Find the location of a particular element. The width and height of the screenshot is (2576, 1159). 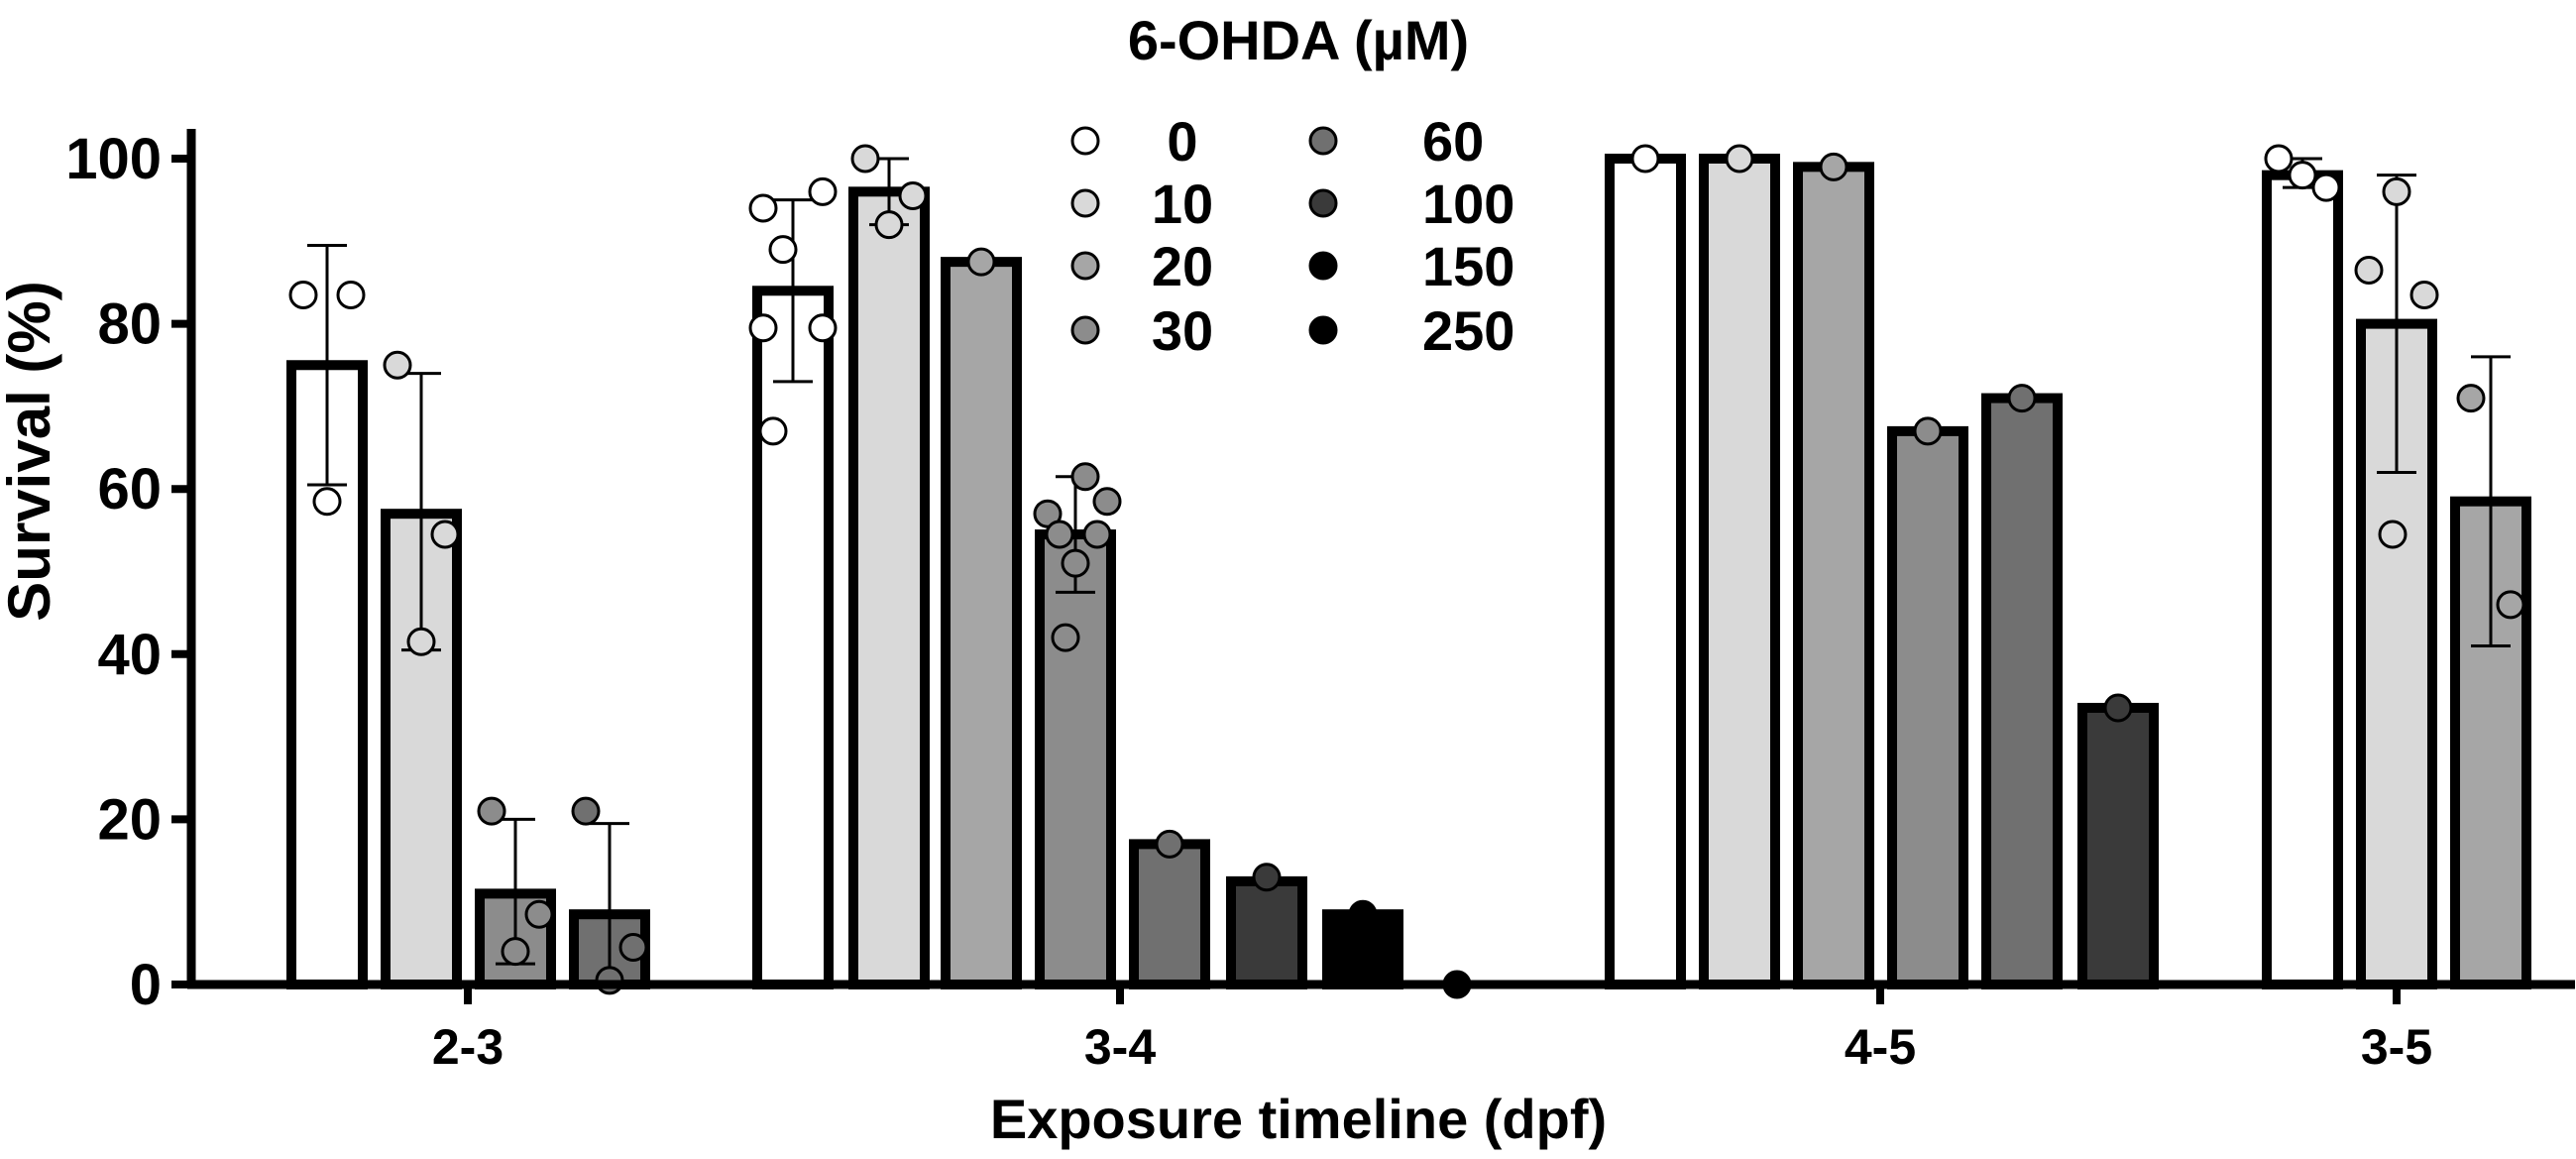

legend-label: 0 is located at coordinates (1182, 141).